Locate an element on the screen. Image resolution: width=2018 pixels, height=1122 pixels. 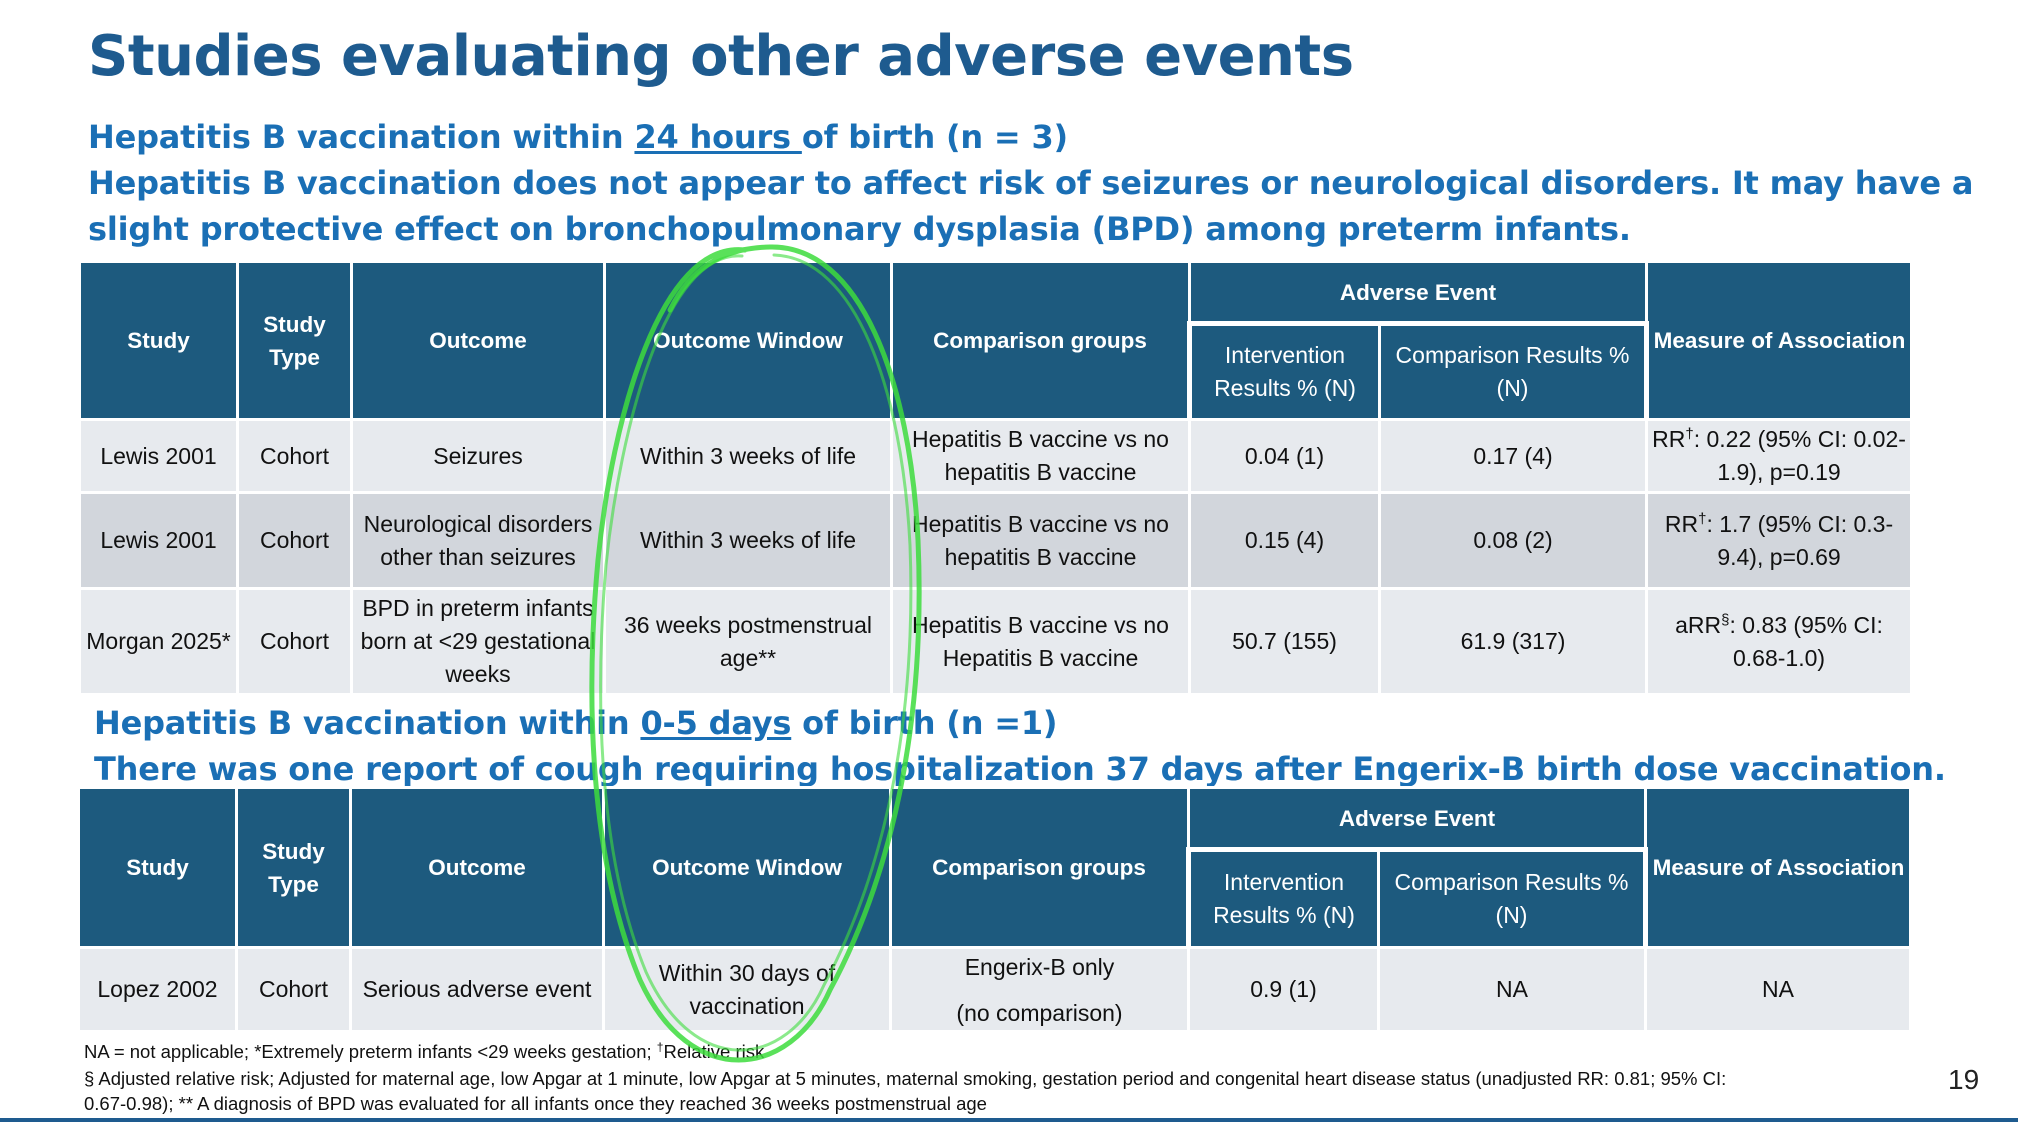
measure-value: : 0.22 (95% CI: 0.02-1.9), p=0.19 is located at coordinates (1799, 455).